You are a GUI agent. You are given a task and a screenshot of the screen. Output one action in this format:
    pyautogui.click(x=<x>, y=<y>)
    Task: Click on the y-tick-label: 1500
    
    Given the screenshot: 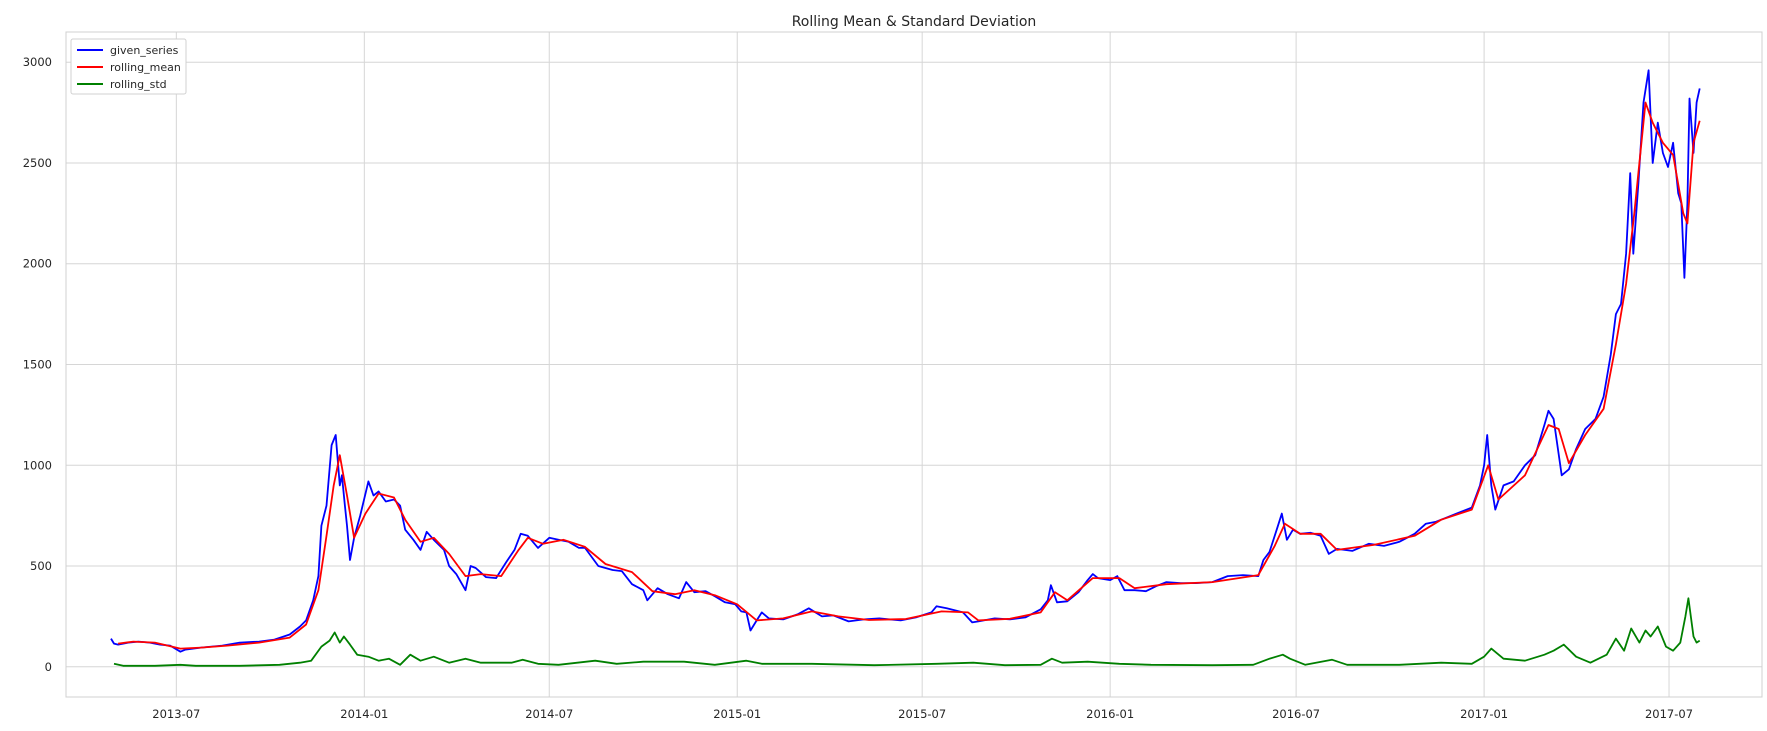 What is the action you would take?
    pyautogui.click(x=37, y=365)
    